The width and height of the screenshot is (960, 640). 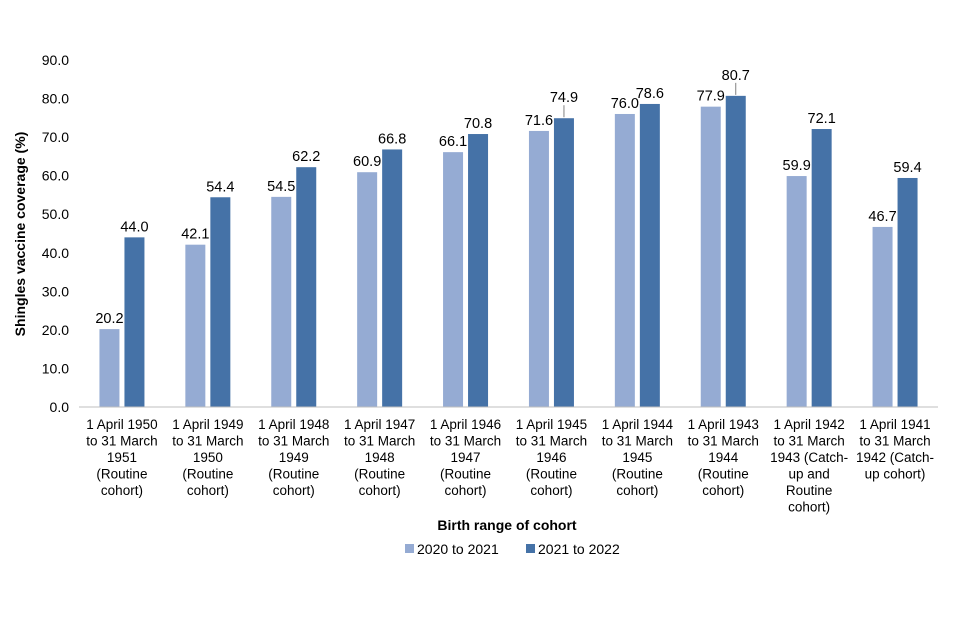 What do you see at coordinates (60, 407) in the screenshot?
I see `y-tick-label: 0.0` at bounding box center [60, 407].